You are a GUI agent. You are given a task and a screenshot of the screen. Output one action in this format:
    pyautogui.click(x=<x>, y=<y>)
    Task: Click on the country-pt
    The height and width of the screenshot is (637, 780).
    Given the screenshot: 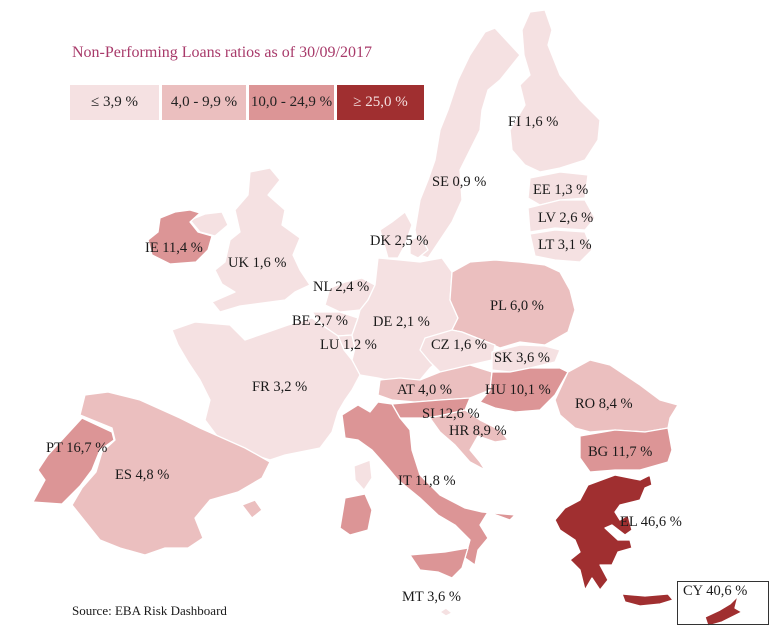 What is the action you would take?
    pyautogui.click(x=73, y=461)
    